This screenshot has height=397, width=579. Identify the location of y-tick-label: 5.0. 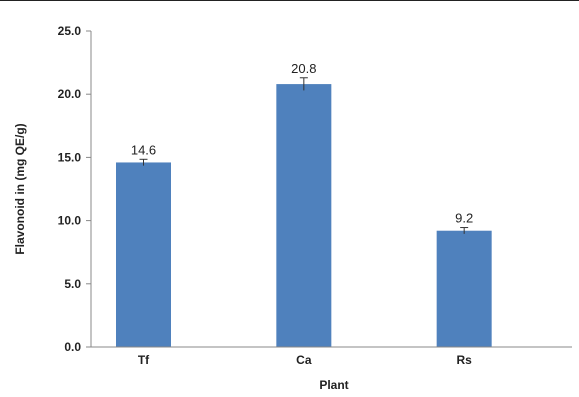
(72, 284).